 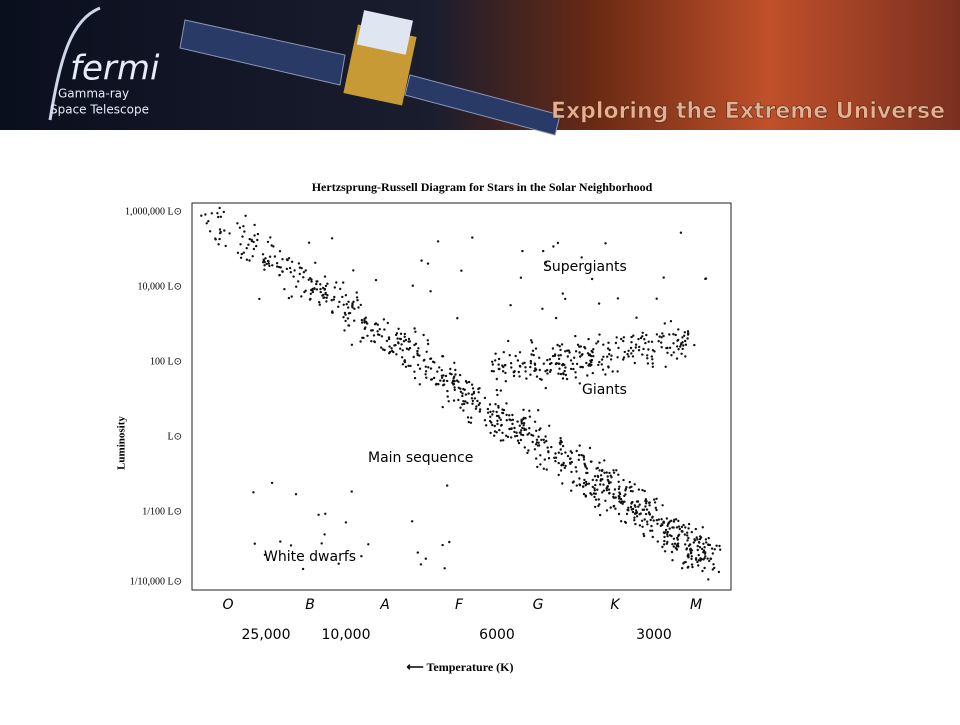 What do you see at coordinates (166, 361) in the screenshot?
I see `y-tick-label: 100 L⊙` at bounding box center [166, 361].